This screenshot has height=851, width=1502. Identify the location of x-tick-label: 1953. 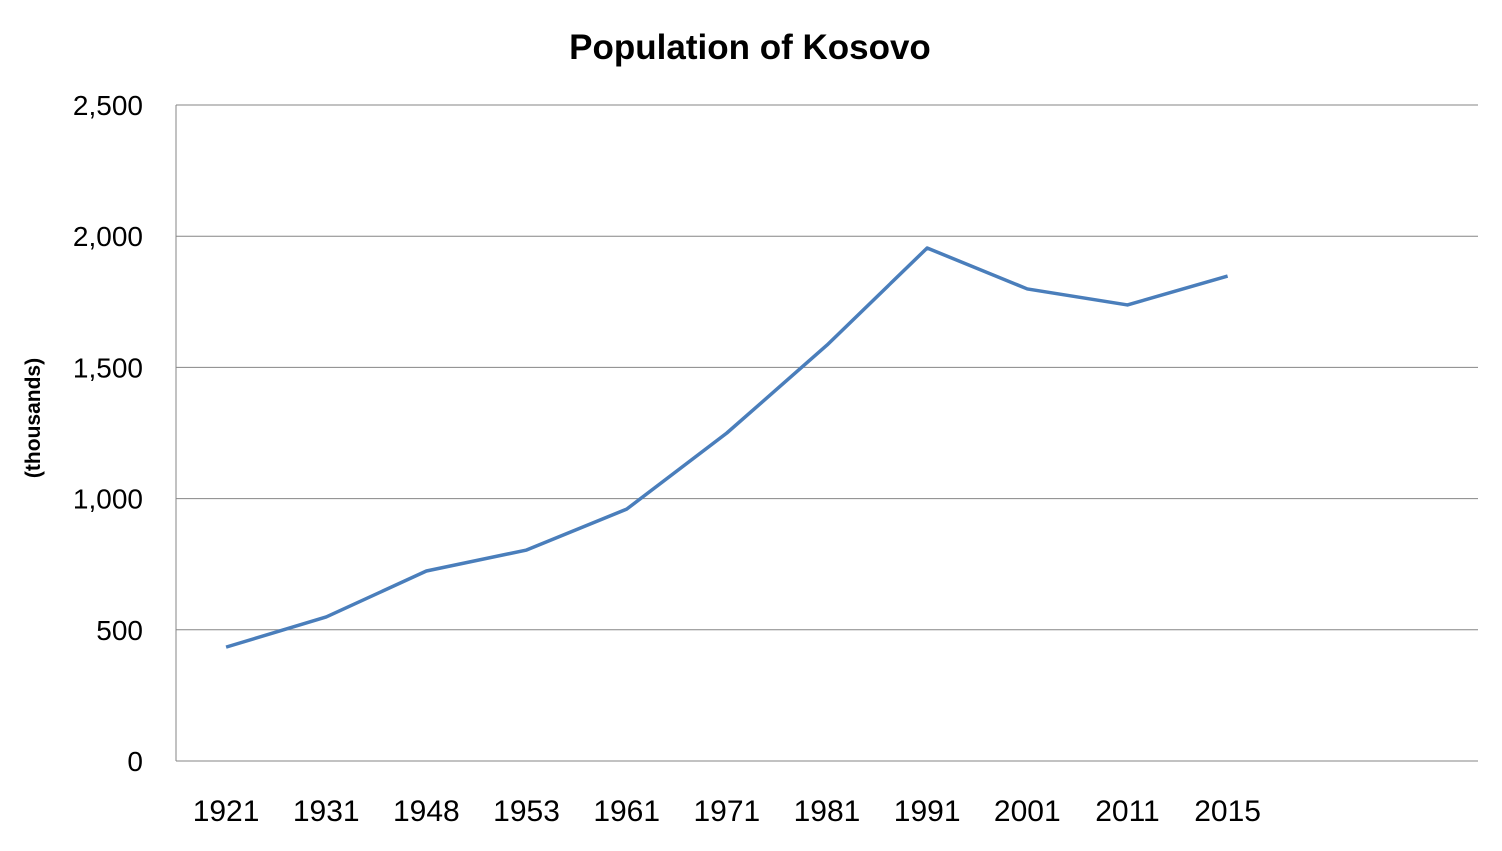
(526, 811).